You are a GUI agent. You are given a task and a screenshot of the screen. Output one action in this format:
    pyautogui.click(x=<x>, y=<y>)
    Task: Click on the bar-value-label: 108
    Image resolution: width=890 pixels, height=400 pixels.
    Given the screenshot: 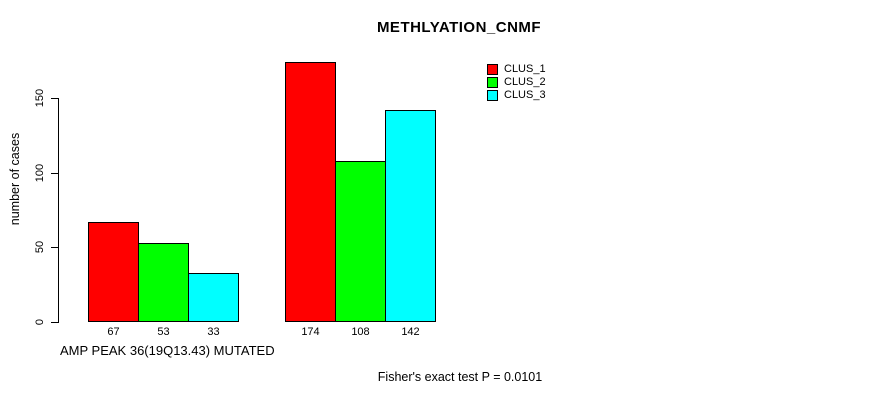 What is the action you would take?
    pyautogui.click(x=360, y=332)
    